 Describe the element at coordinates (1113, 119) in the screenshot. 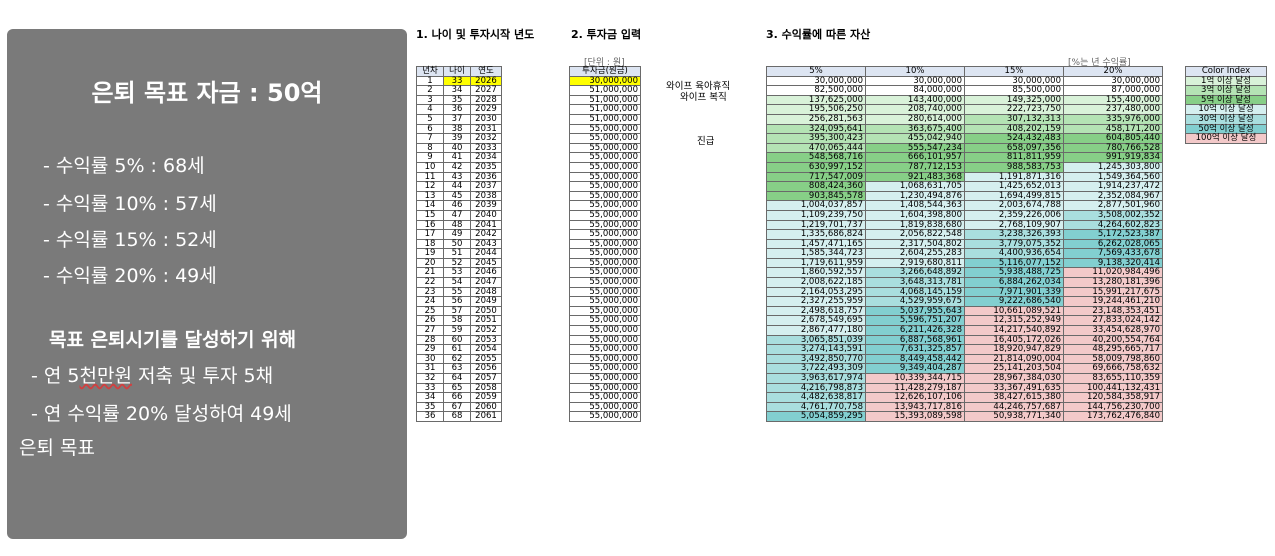

I see `asset-cell: 335,976,000` at that location.